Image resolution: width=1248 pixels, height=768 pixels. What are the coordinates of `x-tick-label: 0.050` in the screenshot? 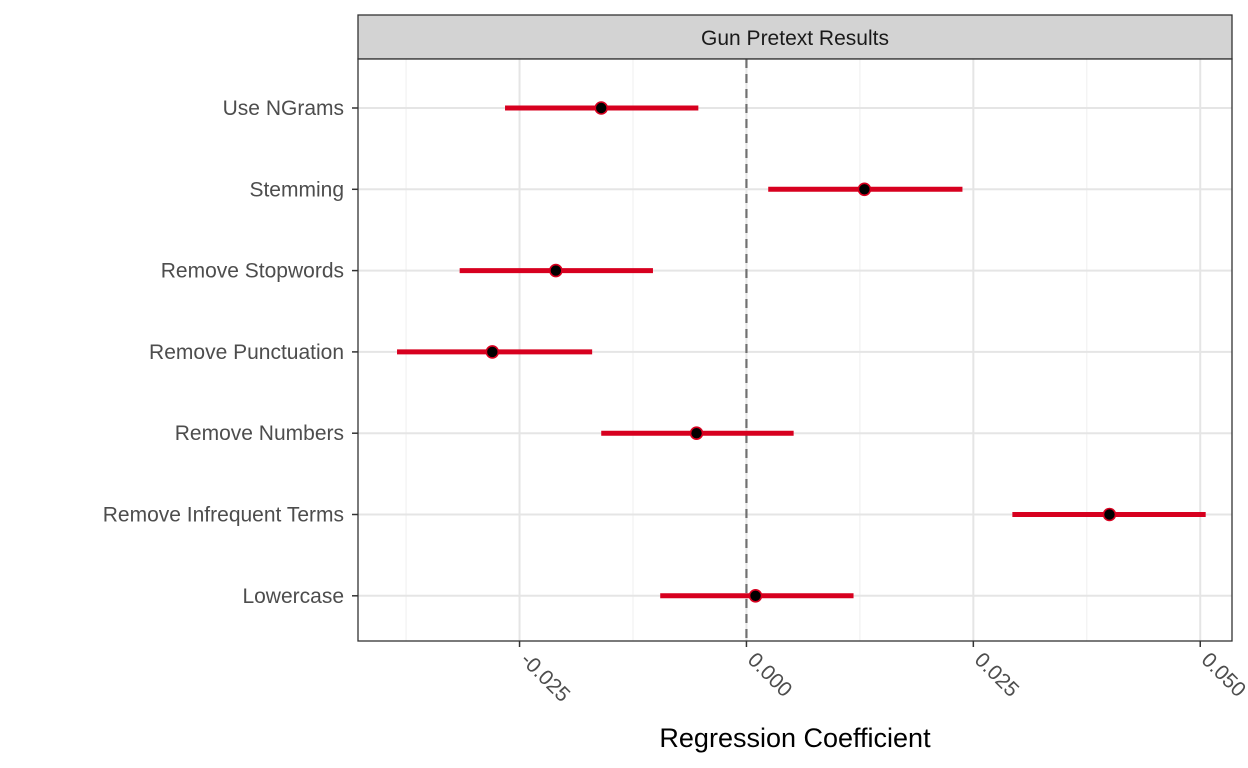 It's located at (1222, 674).